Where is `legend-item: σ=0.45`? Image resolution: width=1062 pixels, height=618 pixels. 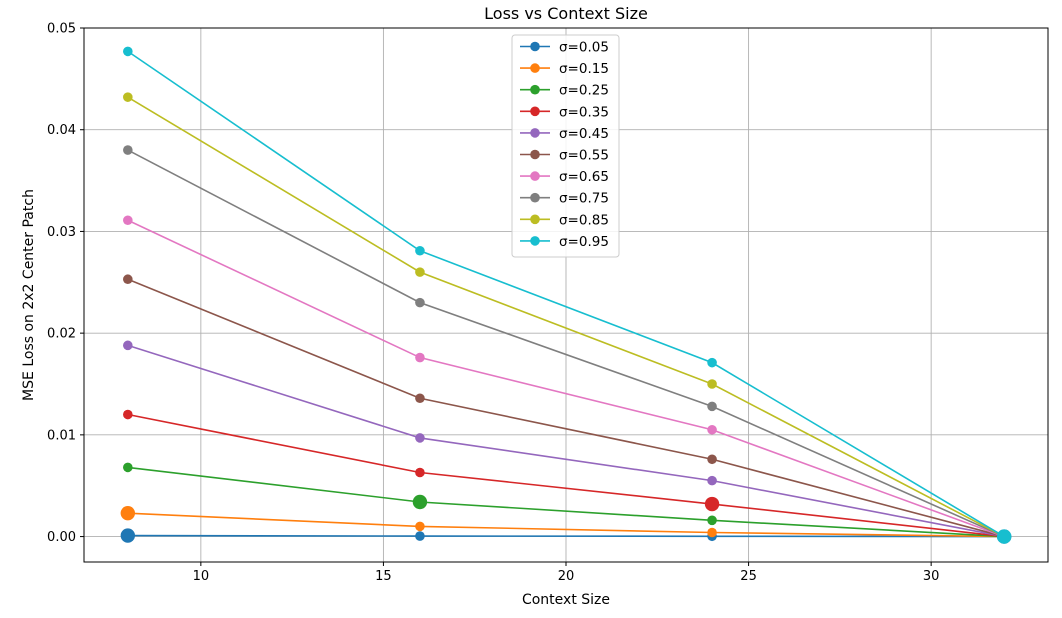 legend-item: σ=0.45 is located at coordinates (564, 134).